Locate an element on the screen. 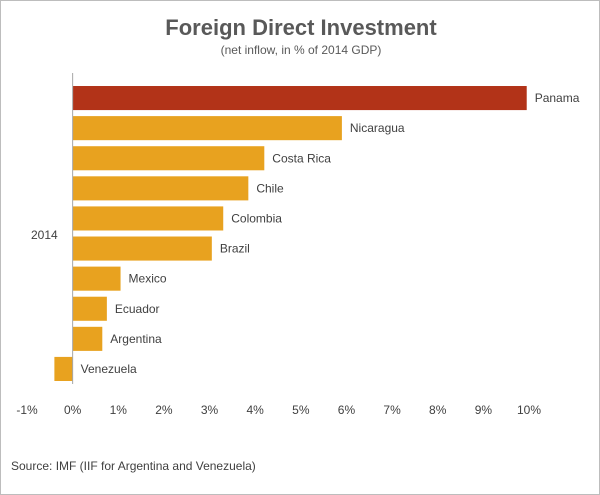 The height and width of the screenshot is (495, 600). x-tick-label: 5% is located at coordinates (301, 410).